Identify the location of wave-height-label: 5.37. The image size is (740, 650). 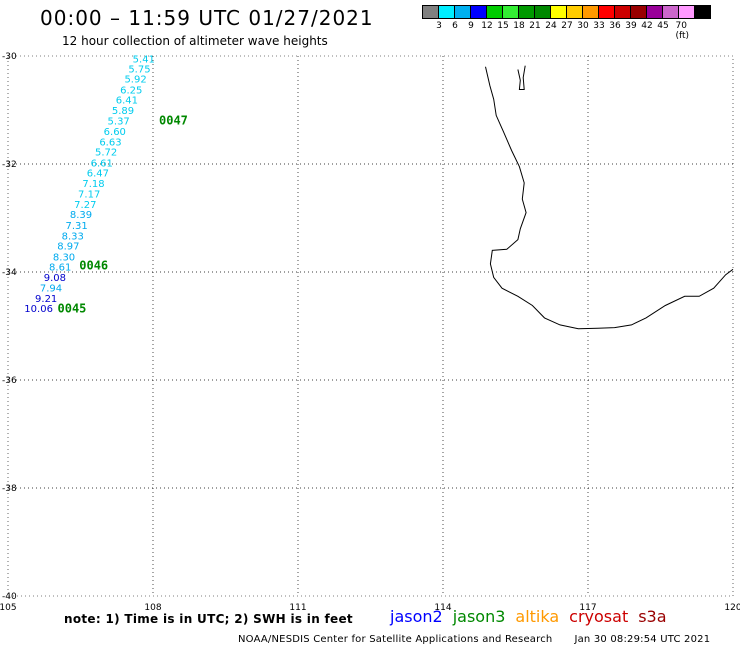
(119, 121).